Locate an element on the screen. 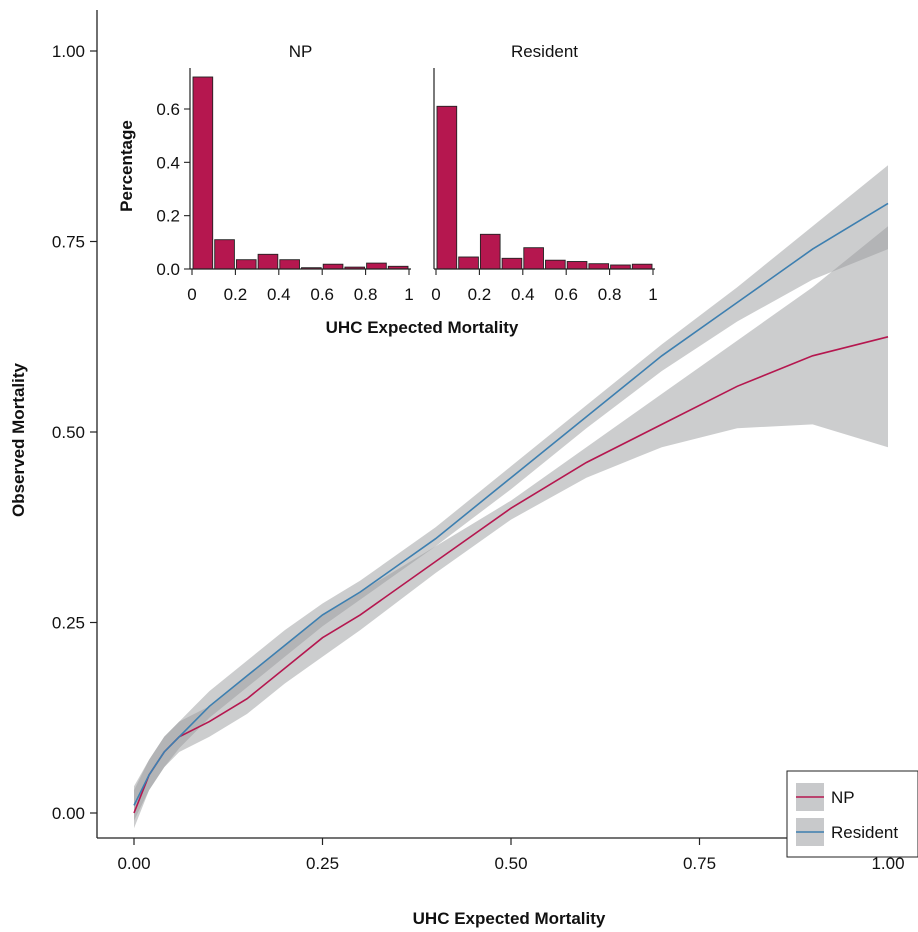 Image resolution: width=918 pixels, height=932 pixels. x-axis-title: UHC Expected Mortality is located at coordinates (509, 918).